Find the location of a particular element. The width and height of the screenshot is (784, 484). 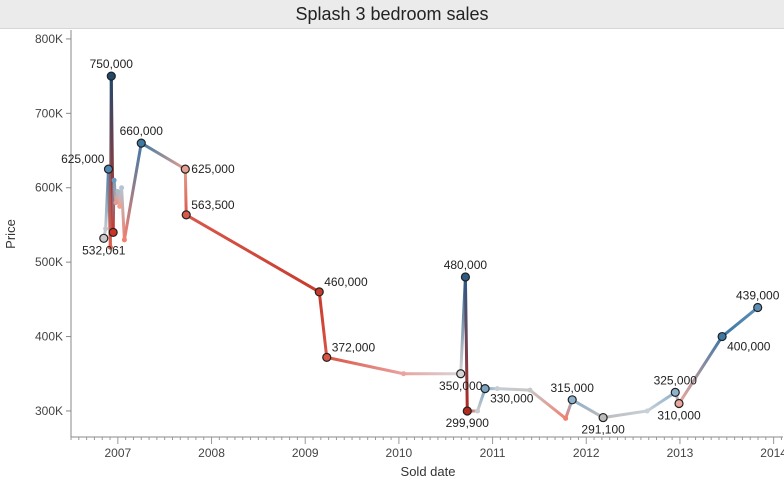

x-tick-label: 2010 is located at coordinates (399, 453).